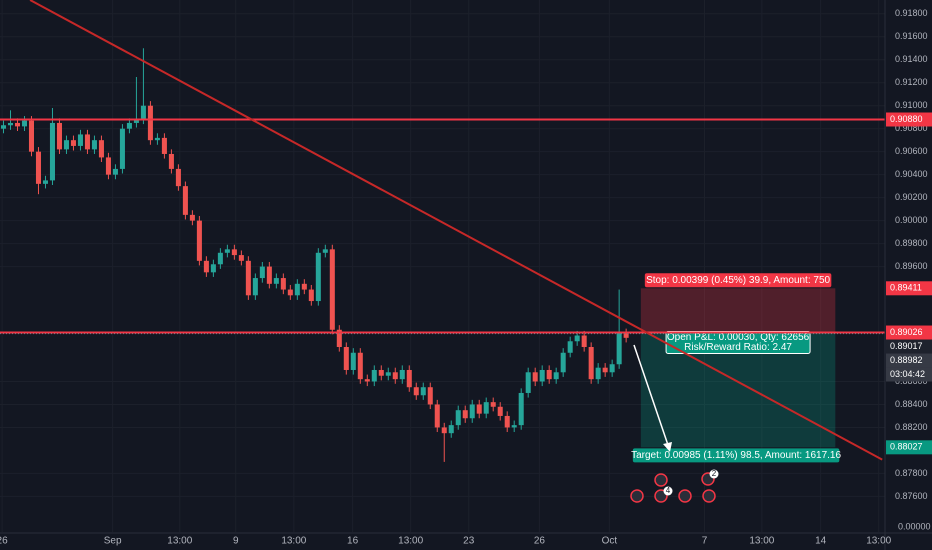  Describe the element at coordinates (714, 473) in the screenshot. I see `event-badge: 2` at that location.